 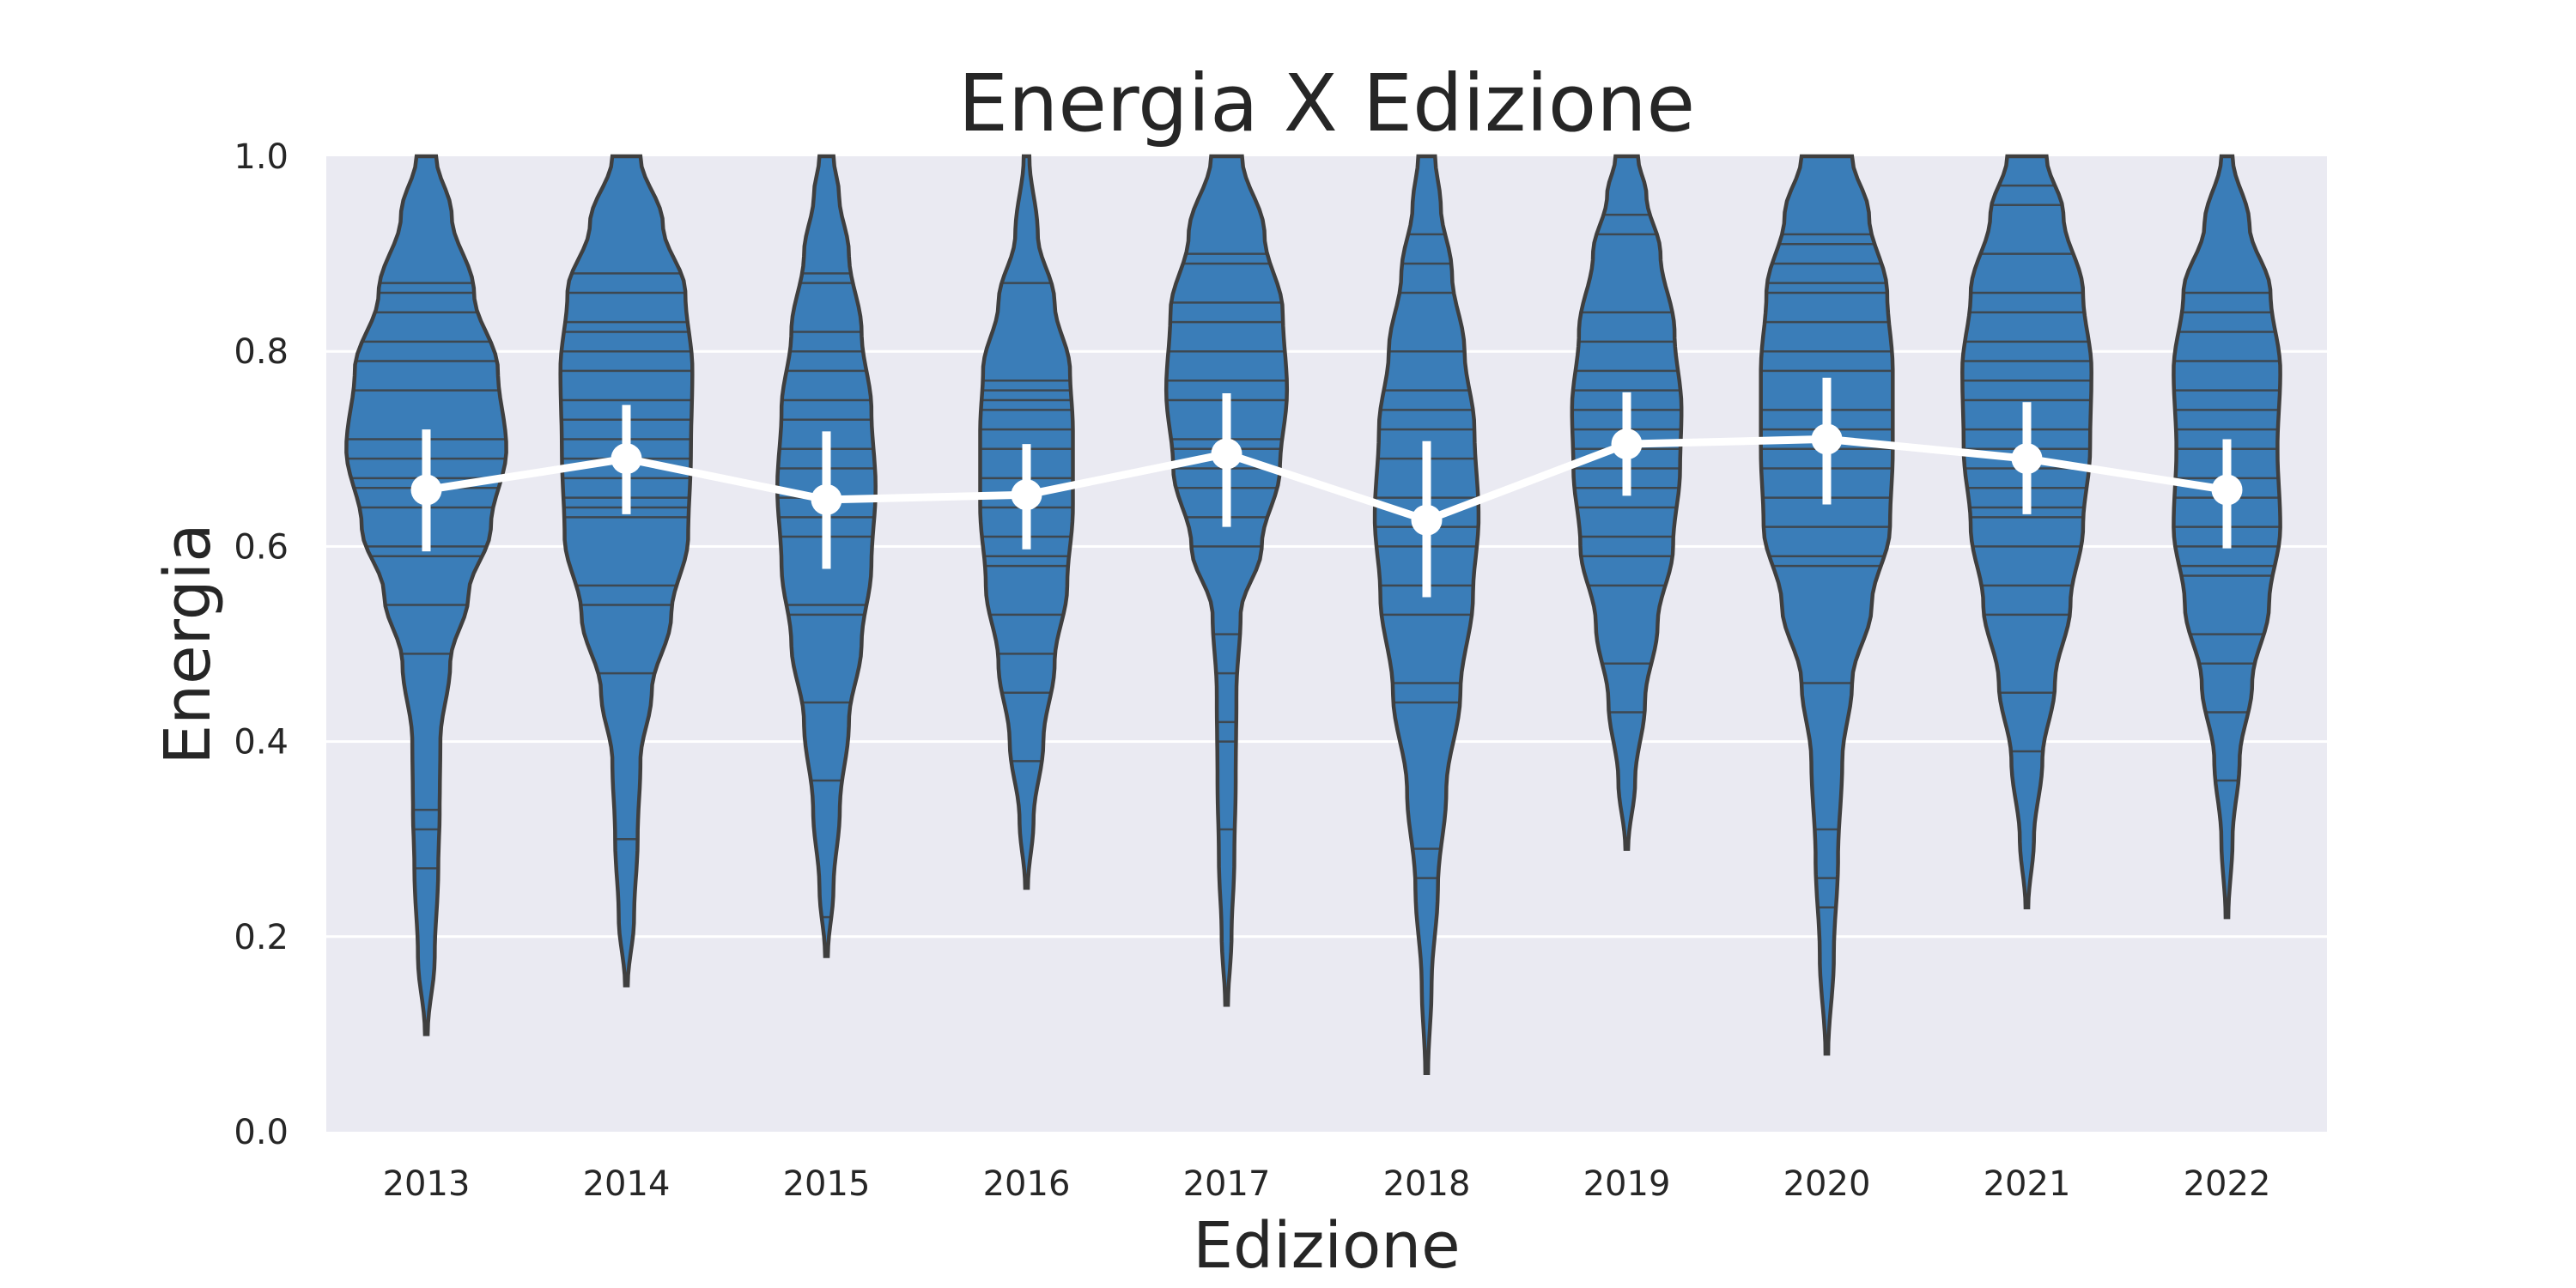 What do you see at coordinates (2228, 1184) in the screenshot?
I see `x-tick-label-2022: 2022` at bounding box center [2228, 1184].